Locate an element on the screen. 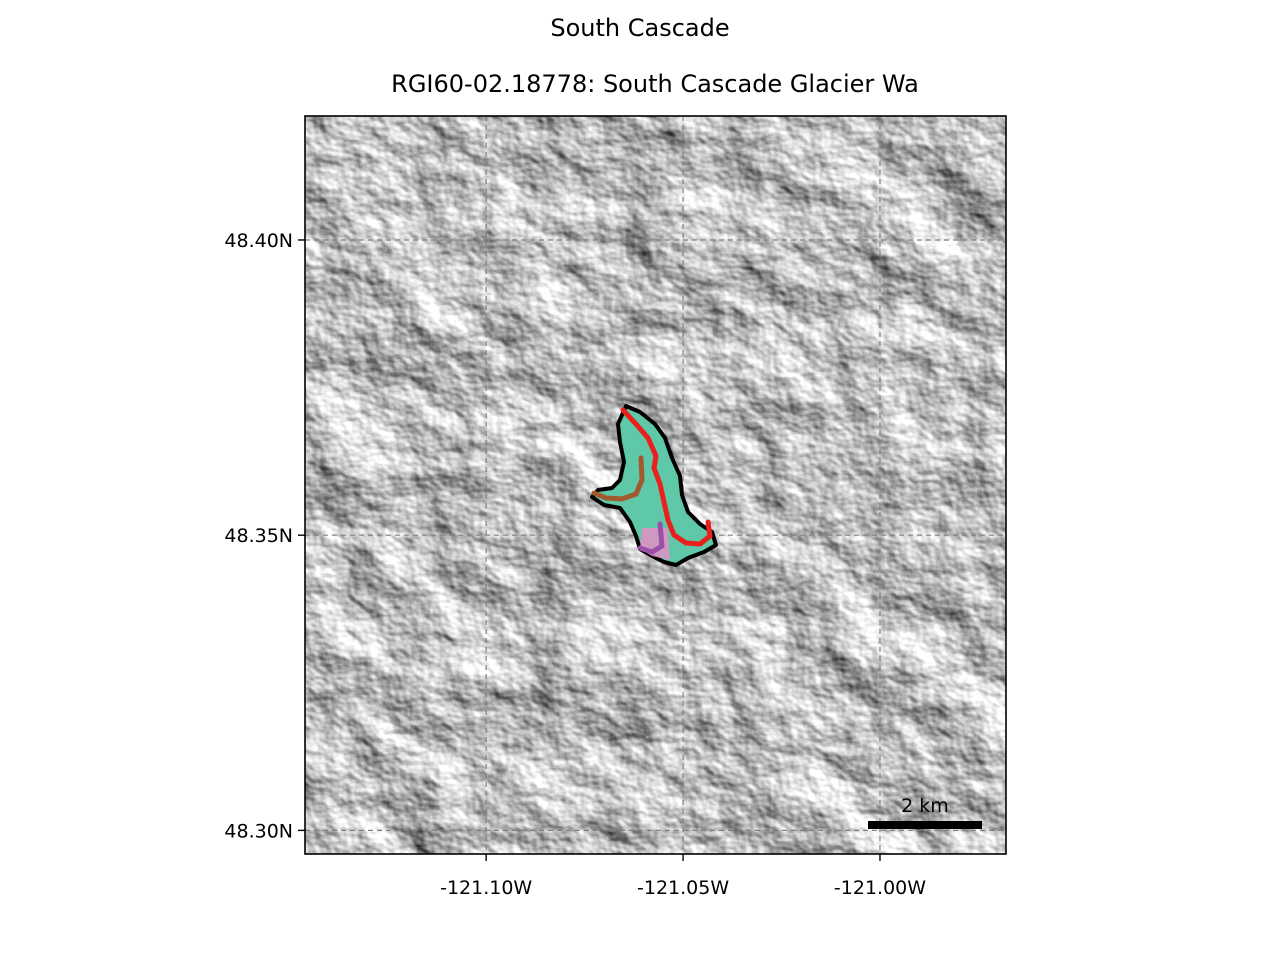 The image size is (1280, 960). scale-bar-line is located at coordinates (925, 825).